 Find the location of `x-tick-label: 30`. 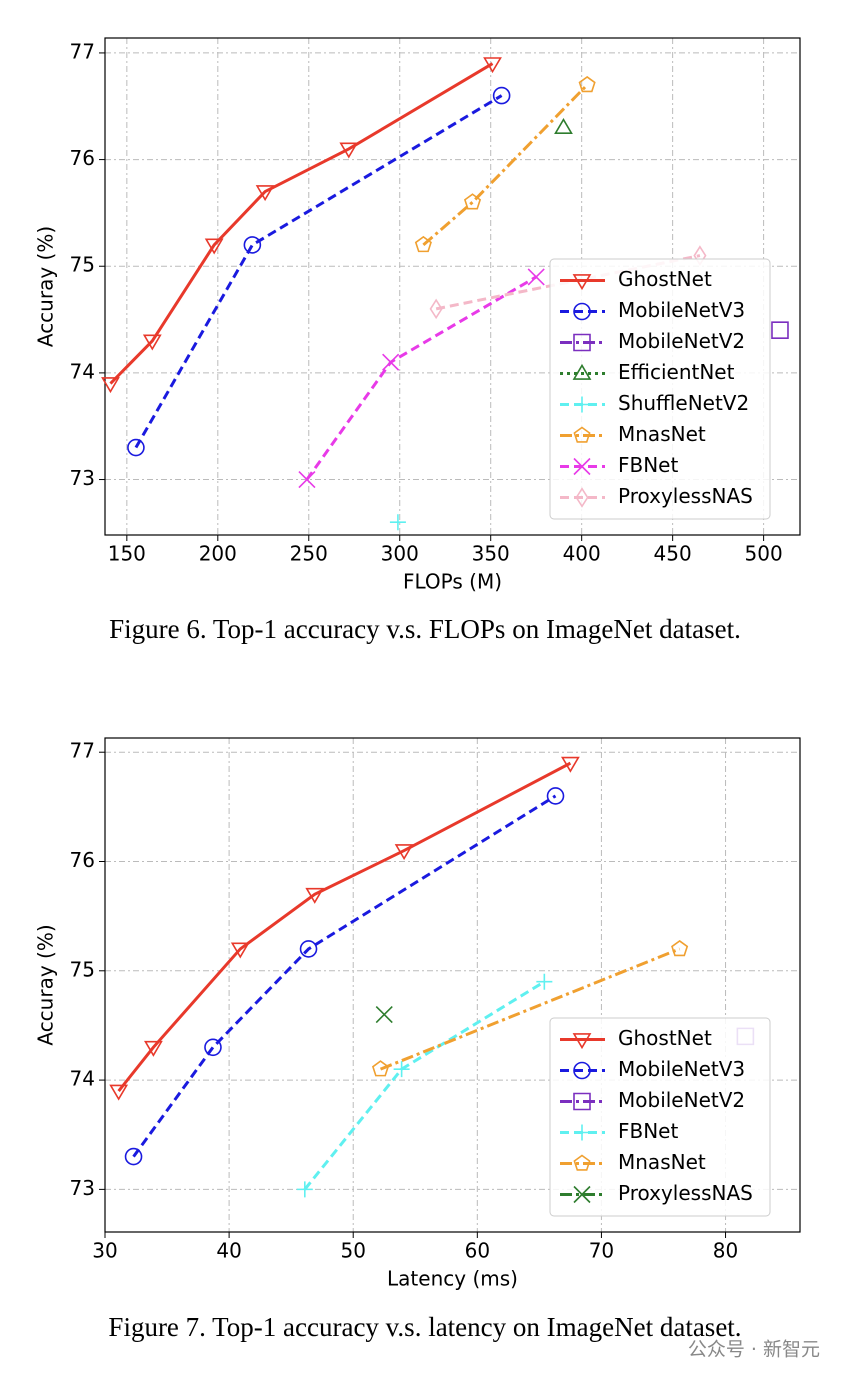

x-tick-label: 30 is located at coordinates (104, 1251).